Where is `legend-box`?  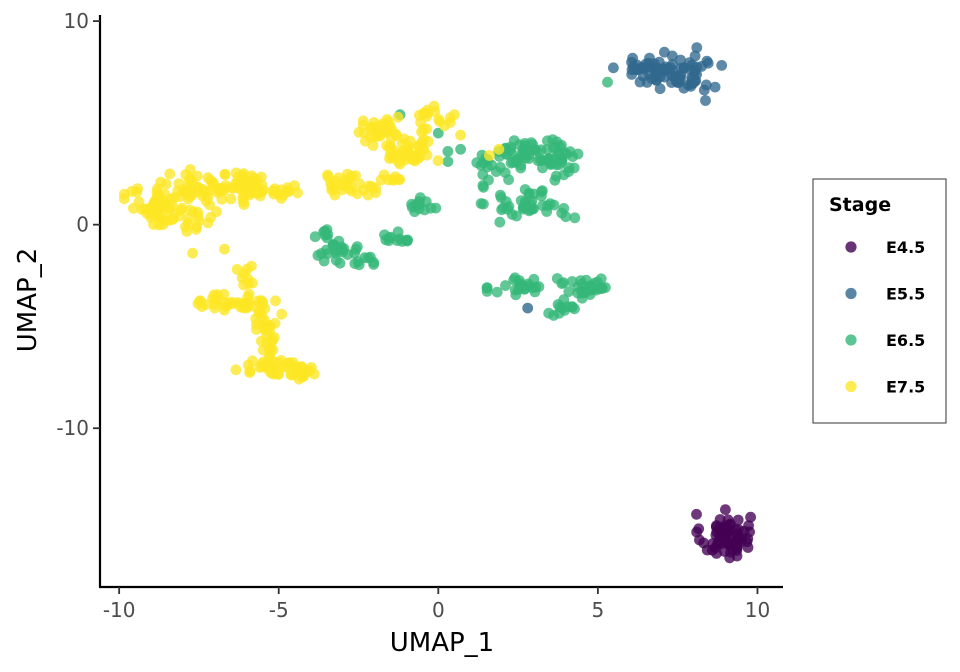 legend-box is located at coordinates (879, 301).